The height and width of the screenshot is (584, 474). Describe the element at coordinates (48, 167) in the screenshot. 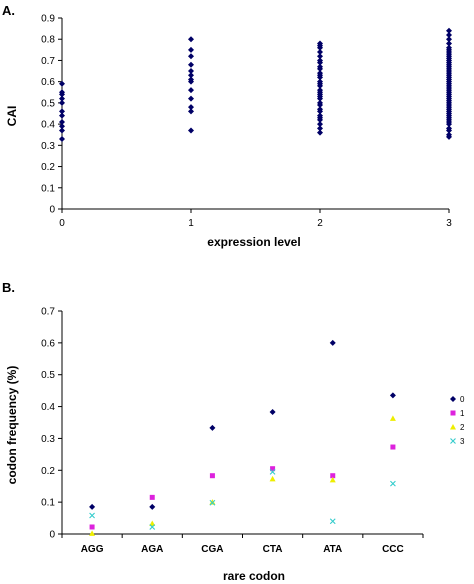

I see `panel-a-y-tick-label: 0.2` at that location.